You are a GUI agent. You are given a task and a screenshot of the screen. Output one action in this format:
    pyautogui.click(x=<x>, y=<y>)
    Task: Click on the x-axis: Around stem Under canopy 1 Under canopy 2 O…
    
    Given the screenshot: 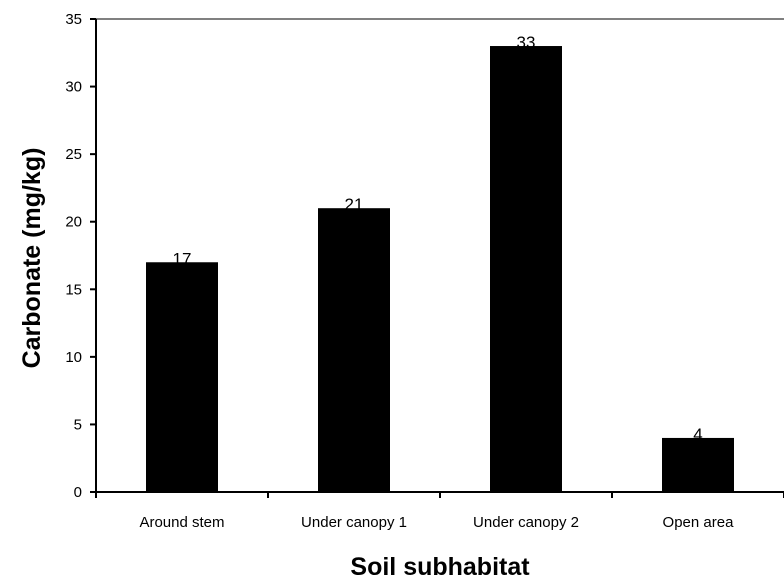 What is the action you would take?
    pyautogui.click(x=439, y=511)
    